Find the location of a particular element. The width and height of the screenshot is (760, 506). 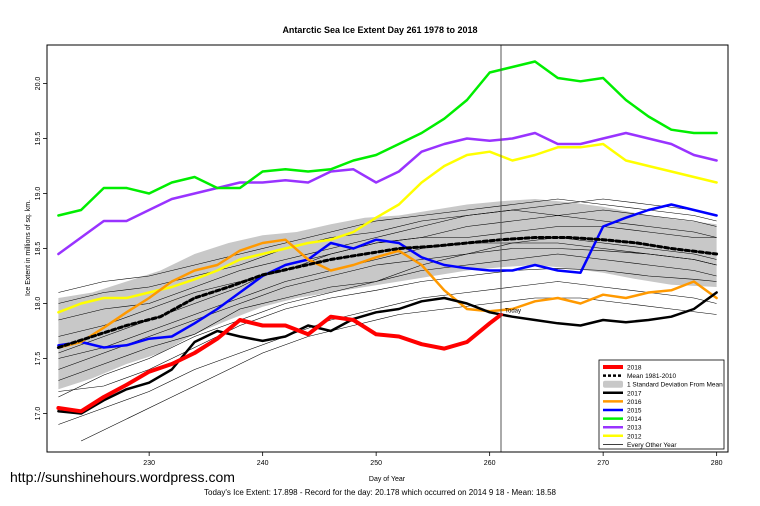

y-tick-label-18-5: 18.5 is located at coordinates (38, 249).